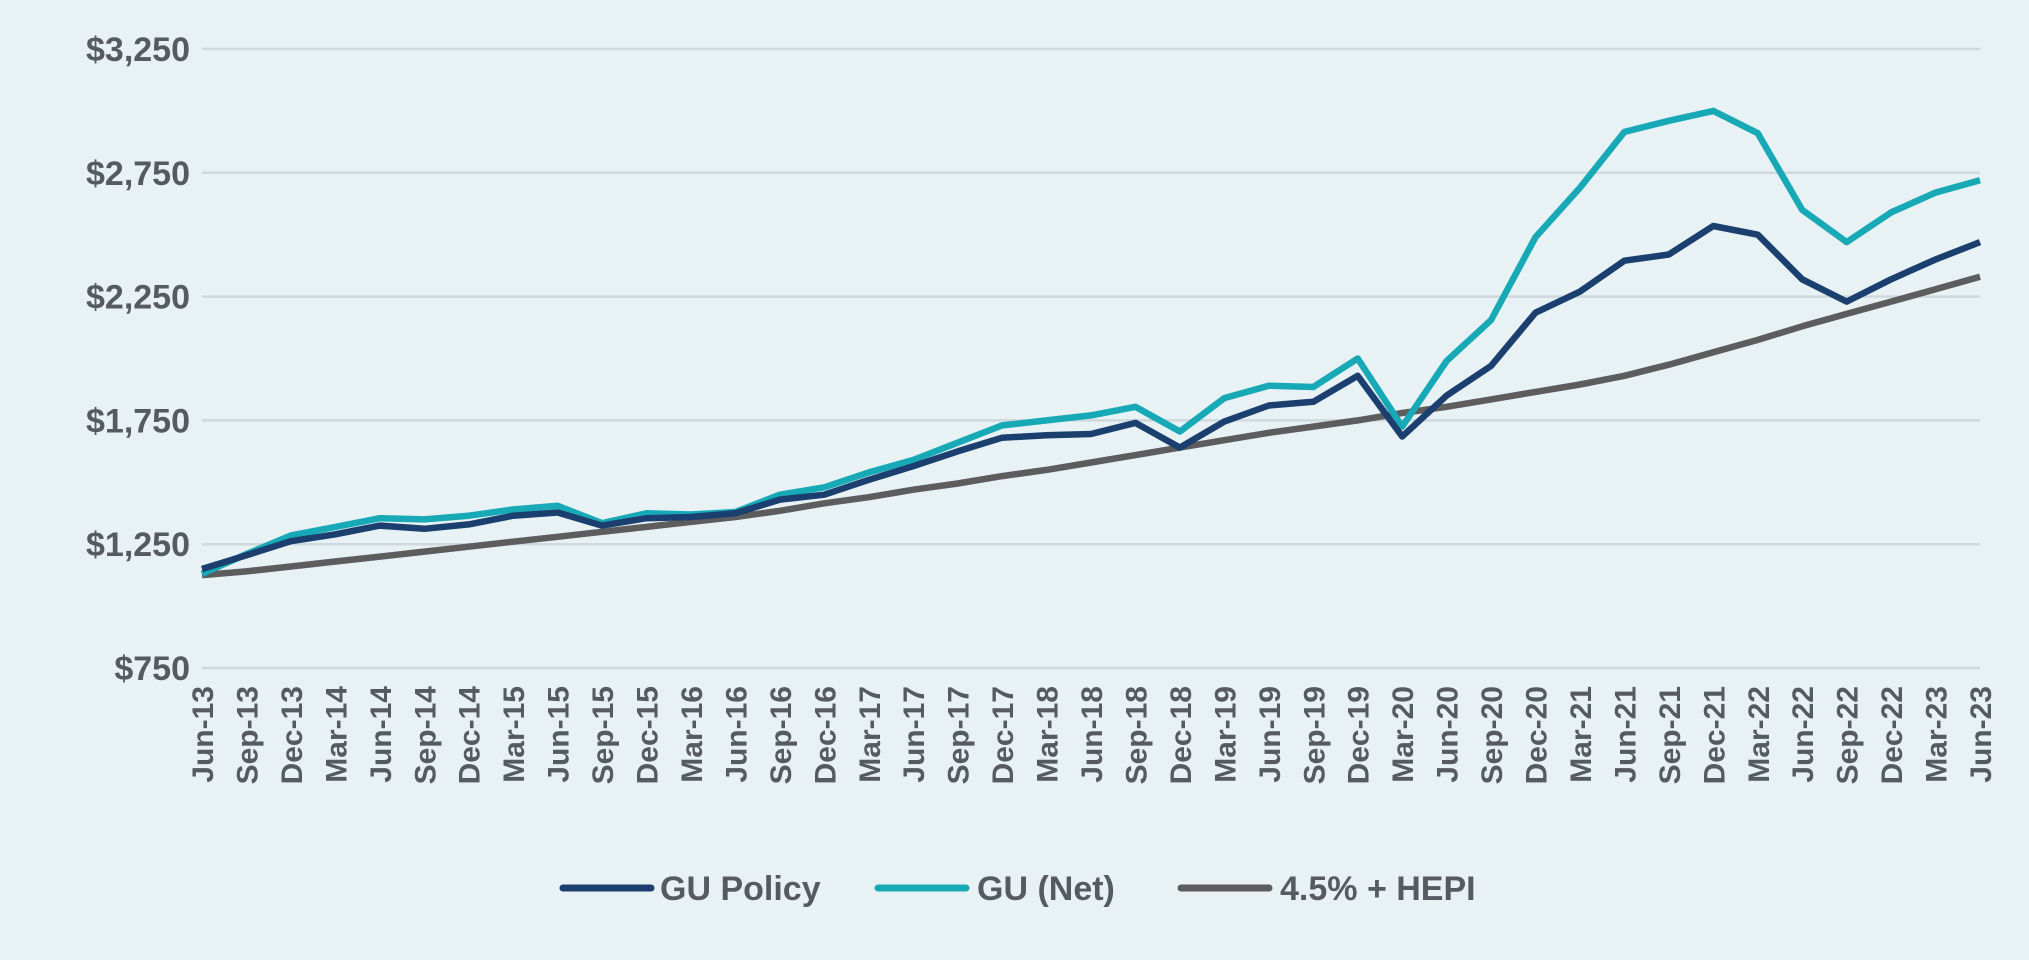 The height and width of the screenshot is (960, 2029). I want to click on legend-label: GU Policy, so click(740, 889).